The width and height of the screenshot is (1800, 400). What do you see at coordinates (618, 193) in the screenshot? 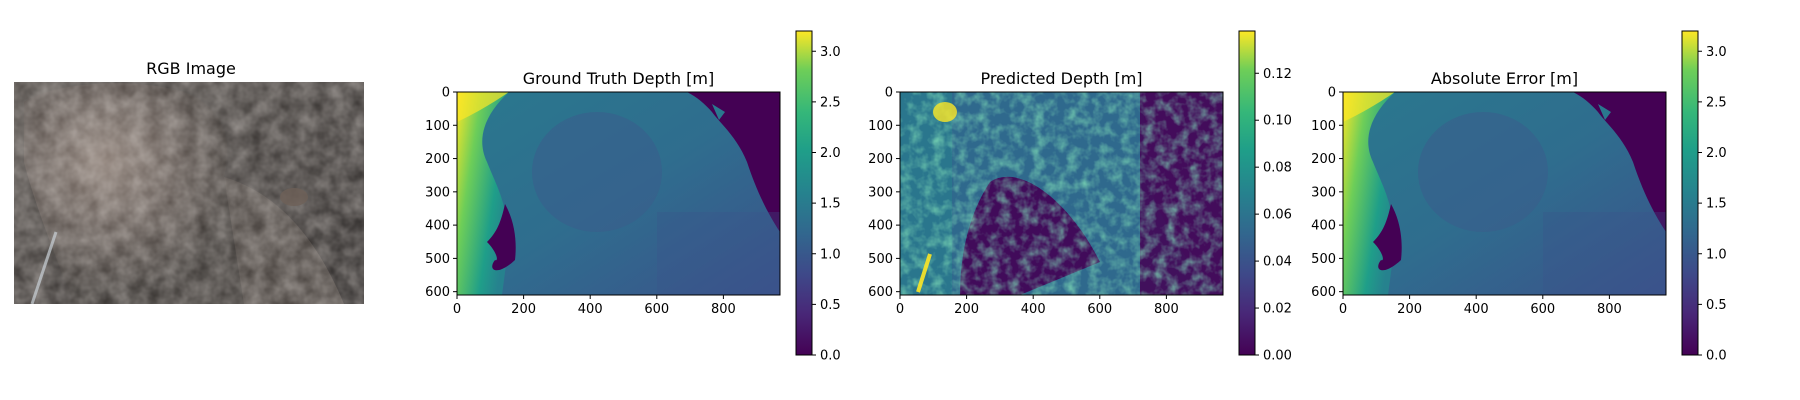
I see `gt-depth-map` at bounding box center [618, 193].